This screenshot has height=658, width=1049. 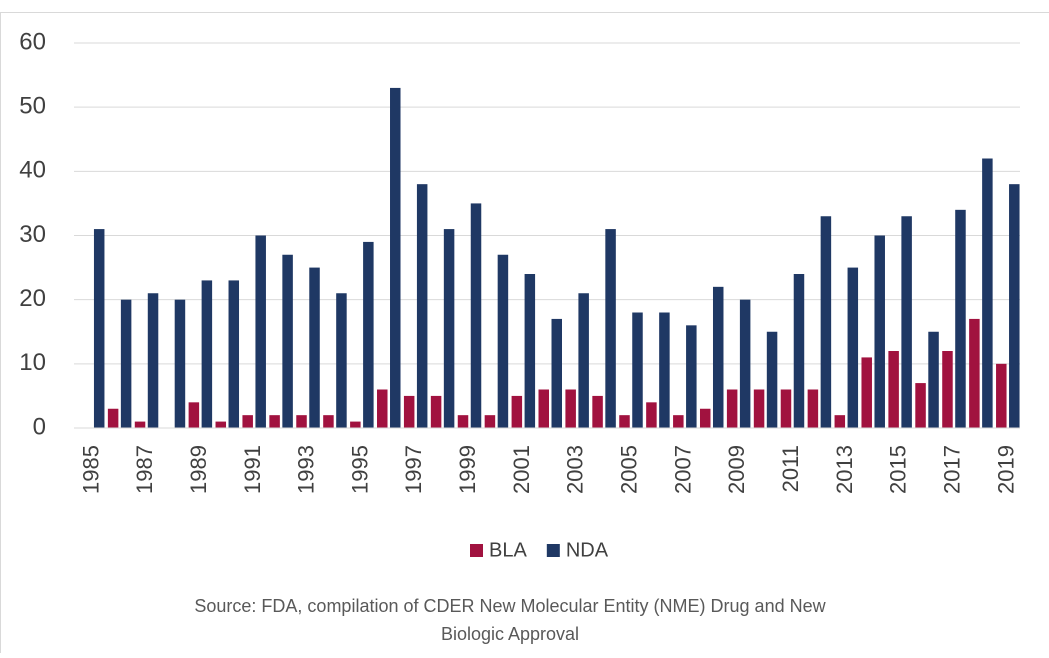 I want to click on y-tick-label: 10, so click(x=32, y=362).